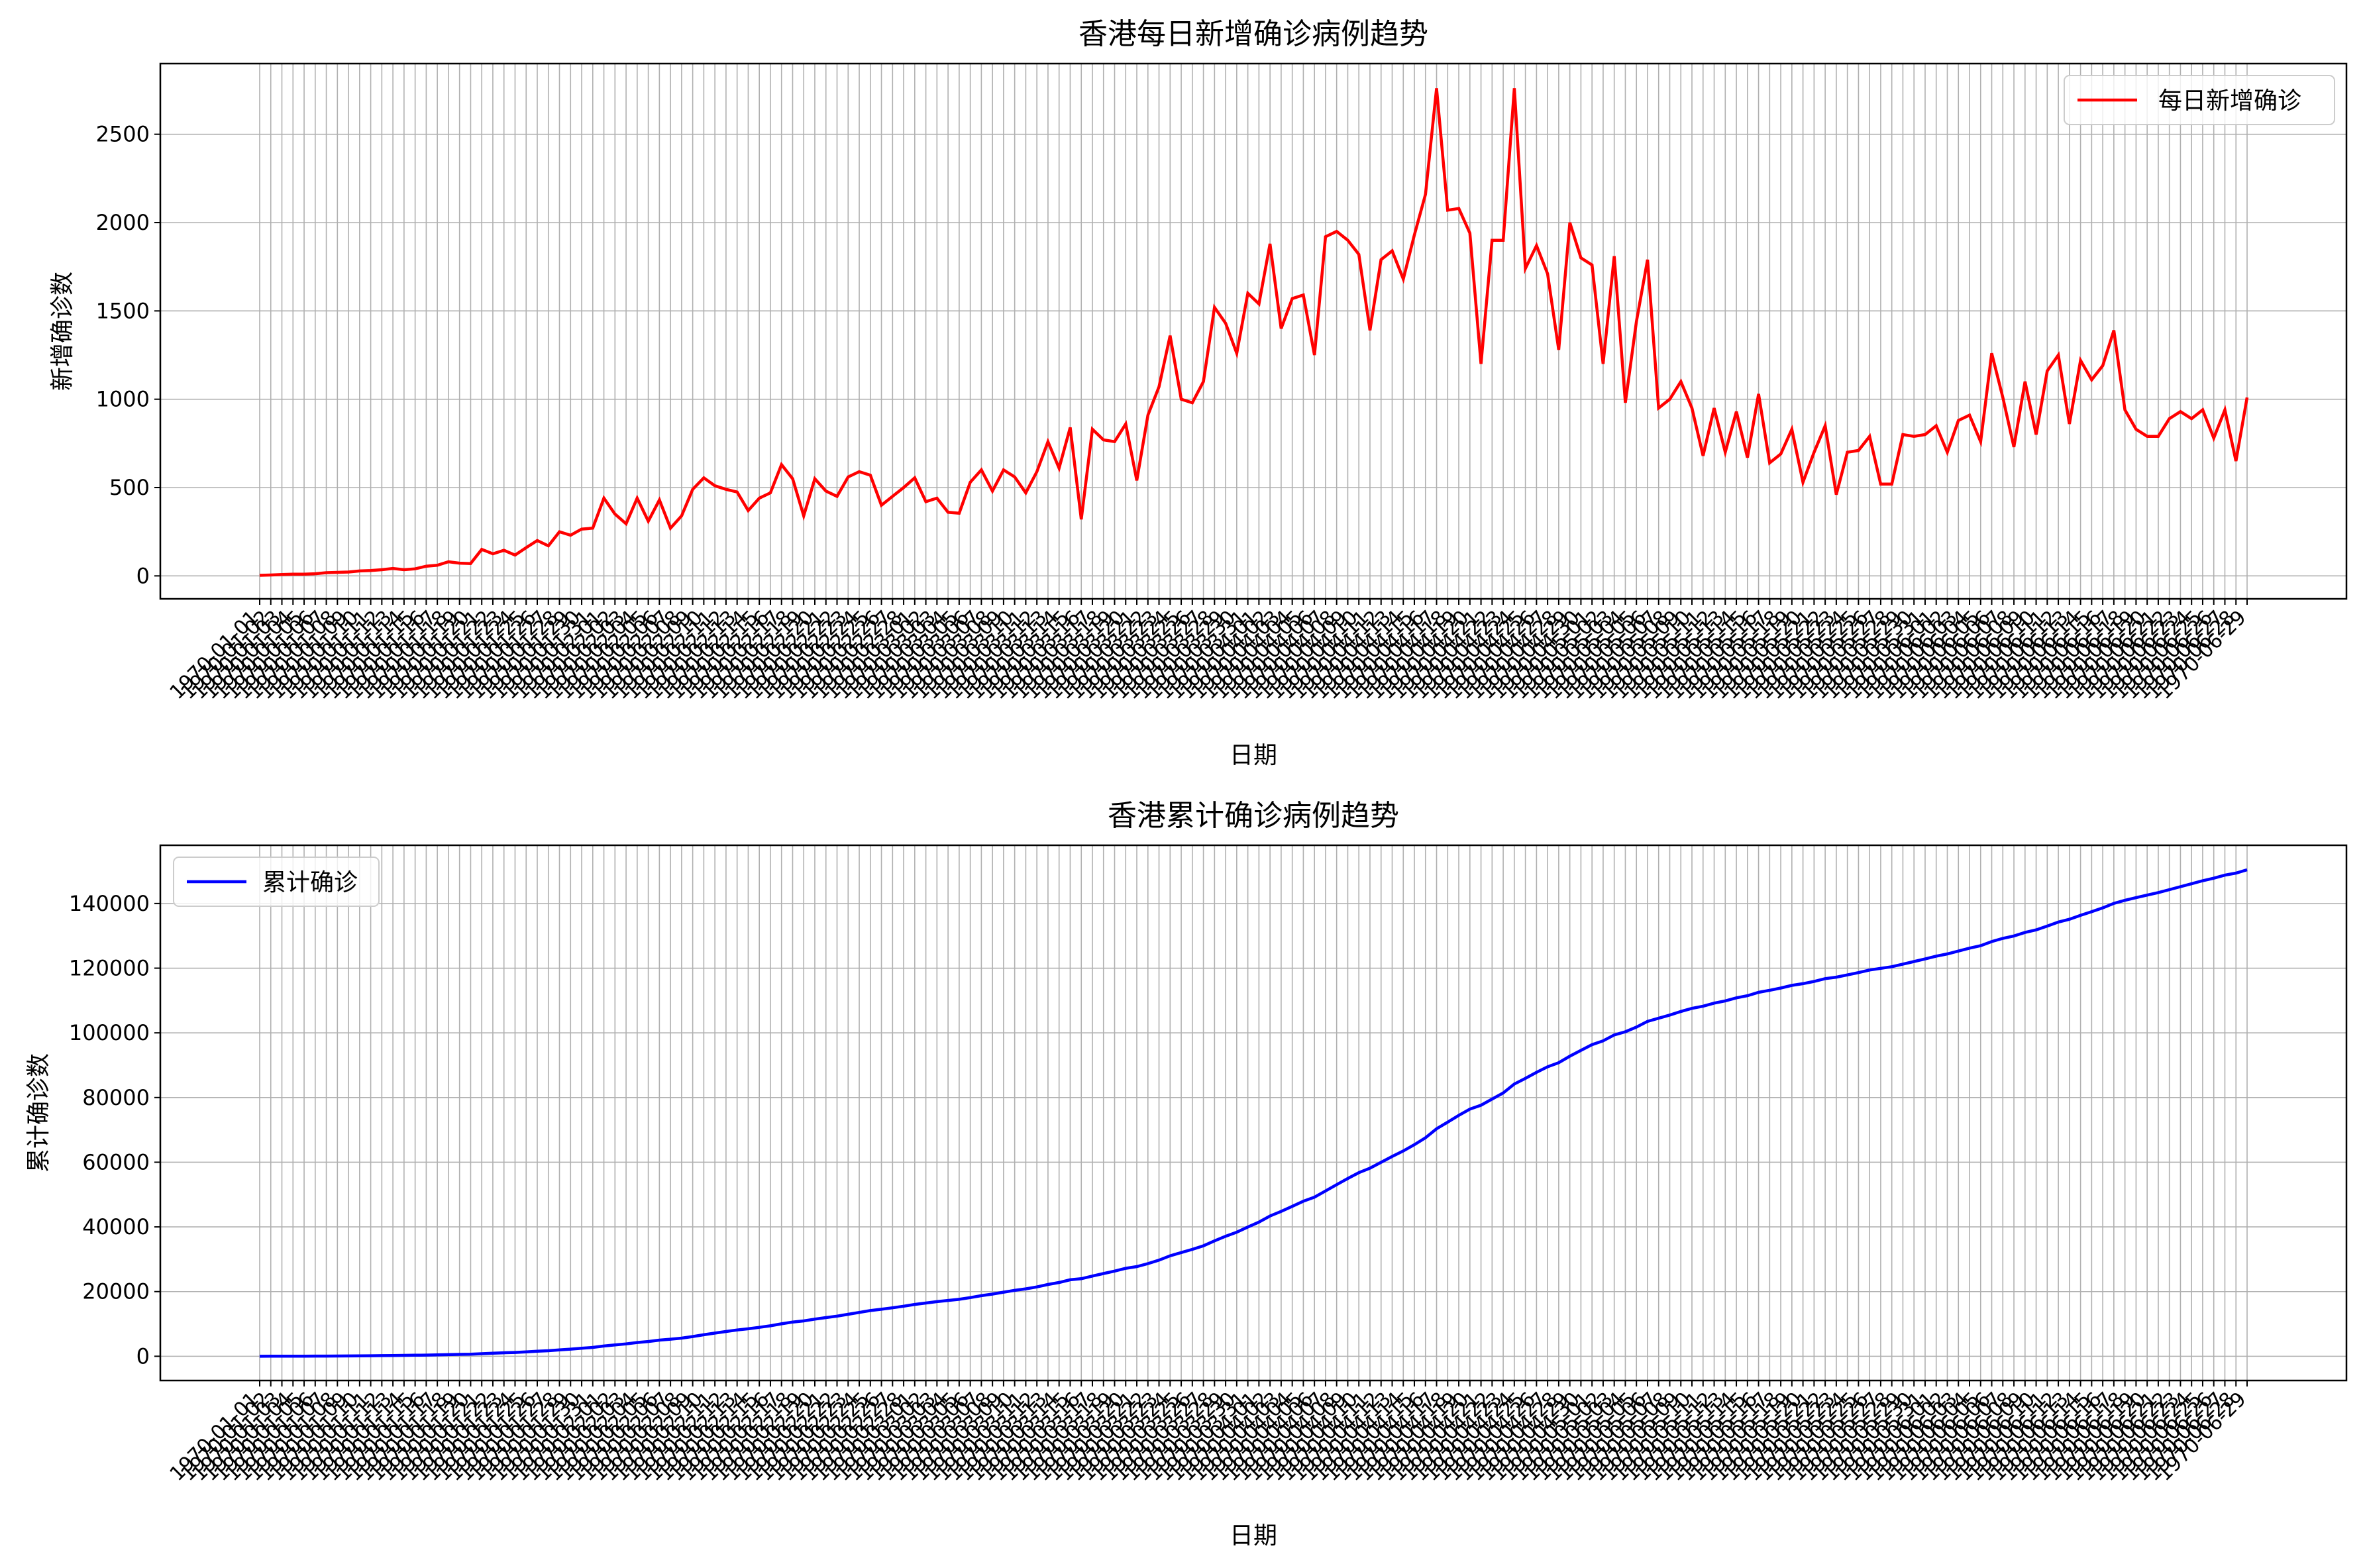 Image resolution: width=2365 pixels, height=1568 pixels. Describe the element at coordinates (38, 1113) in the screenshot. I see `cumulative-y-axis-label: 累计确诊数` at that location.